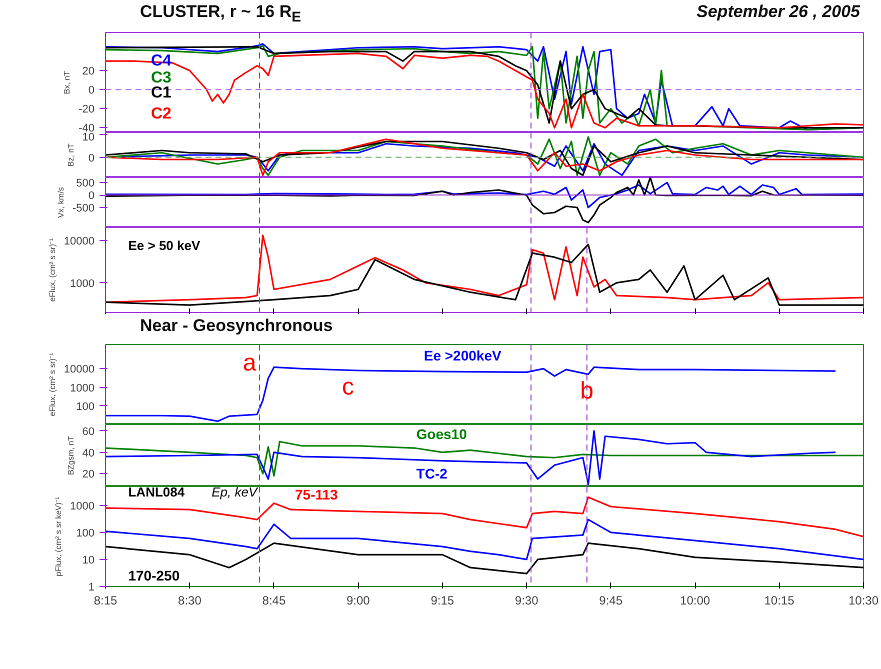 Image resolution: width=881 pixels, height=669 pixels. I want to click on series-label: 170-250, so click(154, 576).